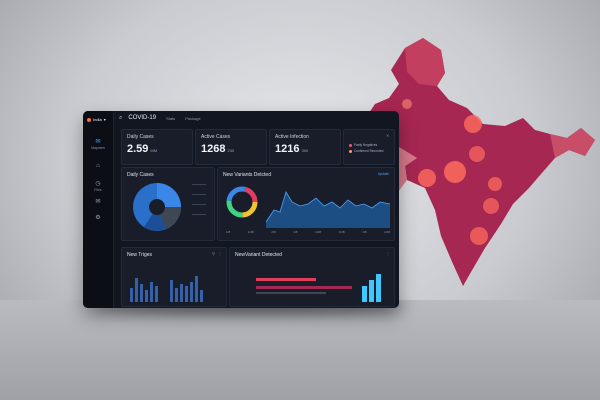 This screenshot has height=400, width=600. What do you see at coordinates (572, 143) in the screenshot?
I see `india-map-northeast-region` at bounding box center [572, 143].